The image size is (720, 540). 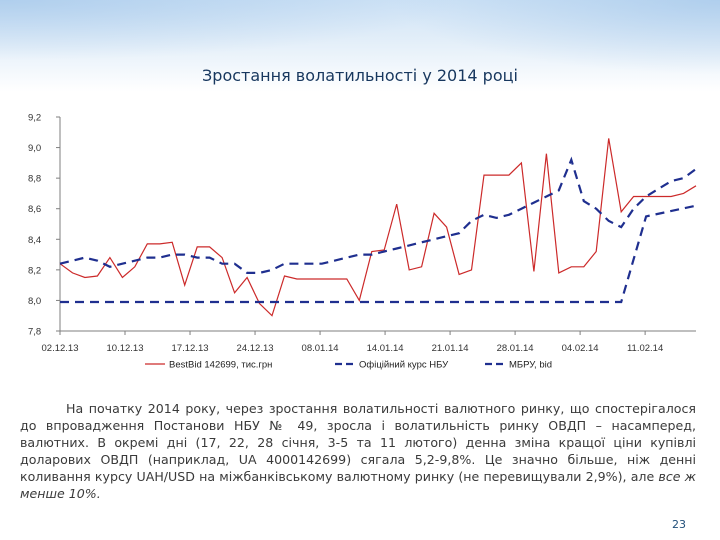 What do you see at coordinates (34, 301) in the screenshot?
I see `y-tick-label: 8,0` at bounding box center [34, 301].